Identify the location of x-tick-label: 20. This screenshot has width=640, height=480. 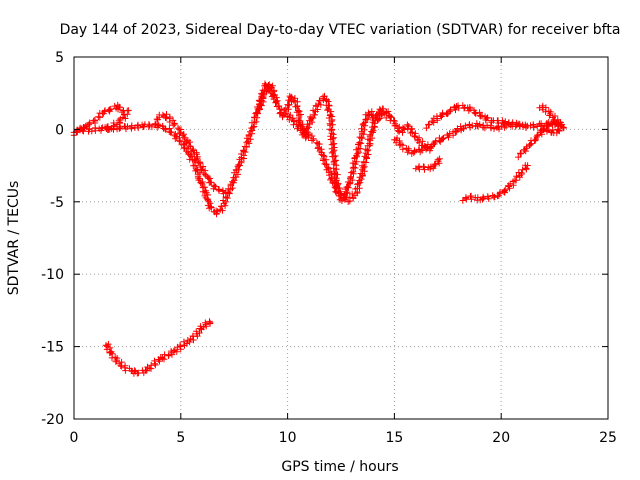
(501, 438).